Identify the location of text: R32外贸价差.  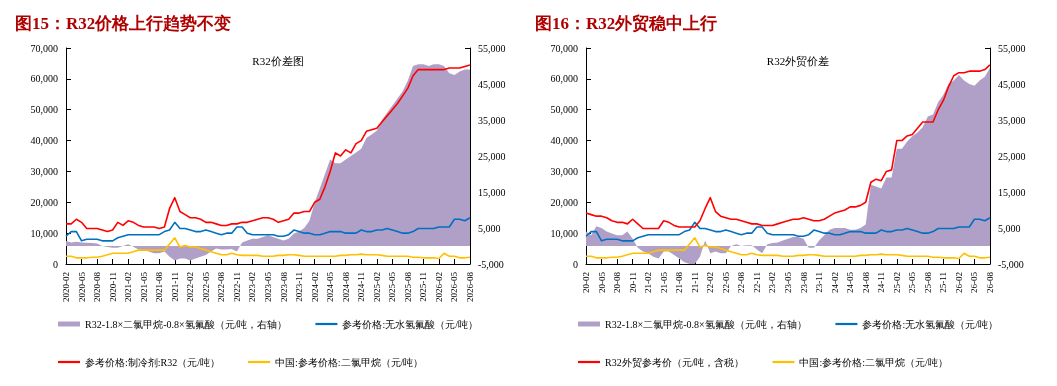
(798, 60).